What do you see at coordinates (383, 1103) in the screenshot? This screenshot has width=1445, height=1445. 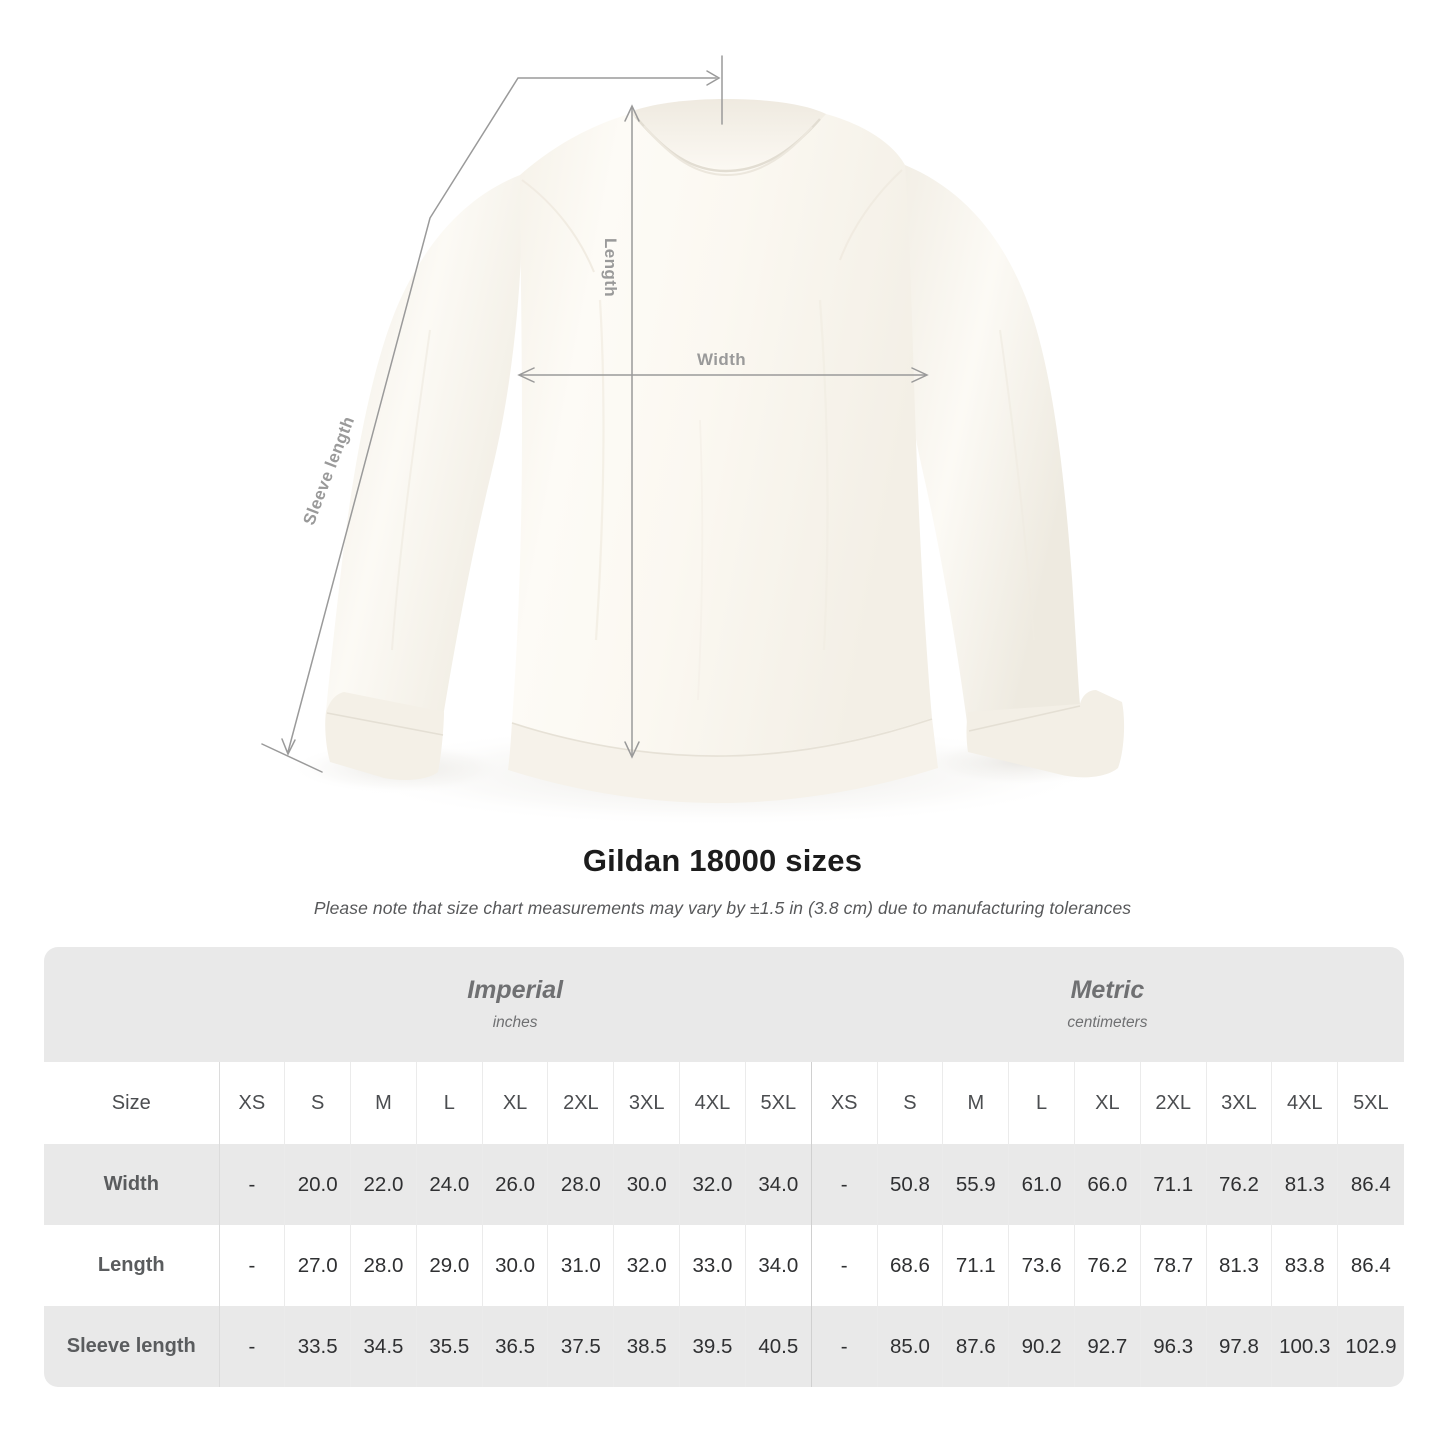 I see `header-cell-imperial-m: M` at bounding box center [383, 1103].